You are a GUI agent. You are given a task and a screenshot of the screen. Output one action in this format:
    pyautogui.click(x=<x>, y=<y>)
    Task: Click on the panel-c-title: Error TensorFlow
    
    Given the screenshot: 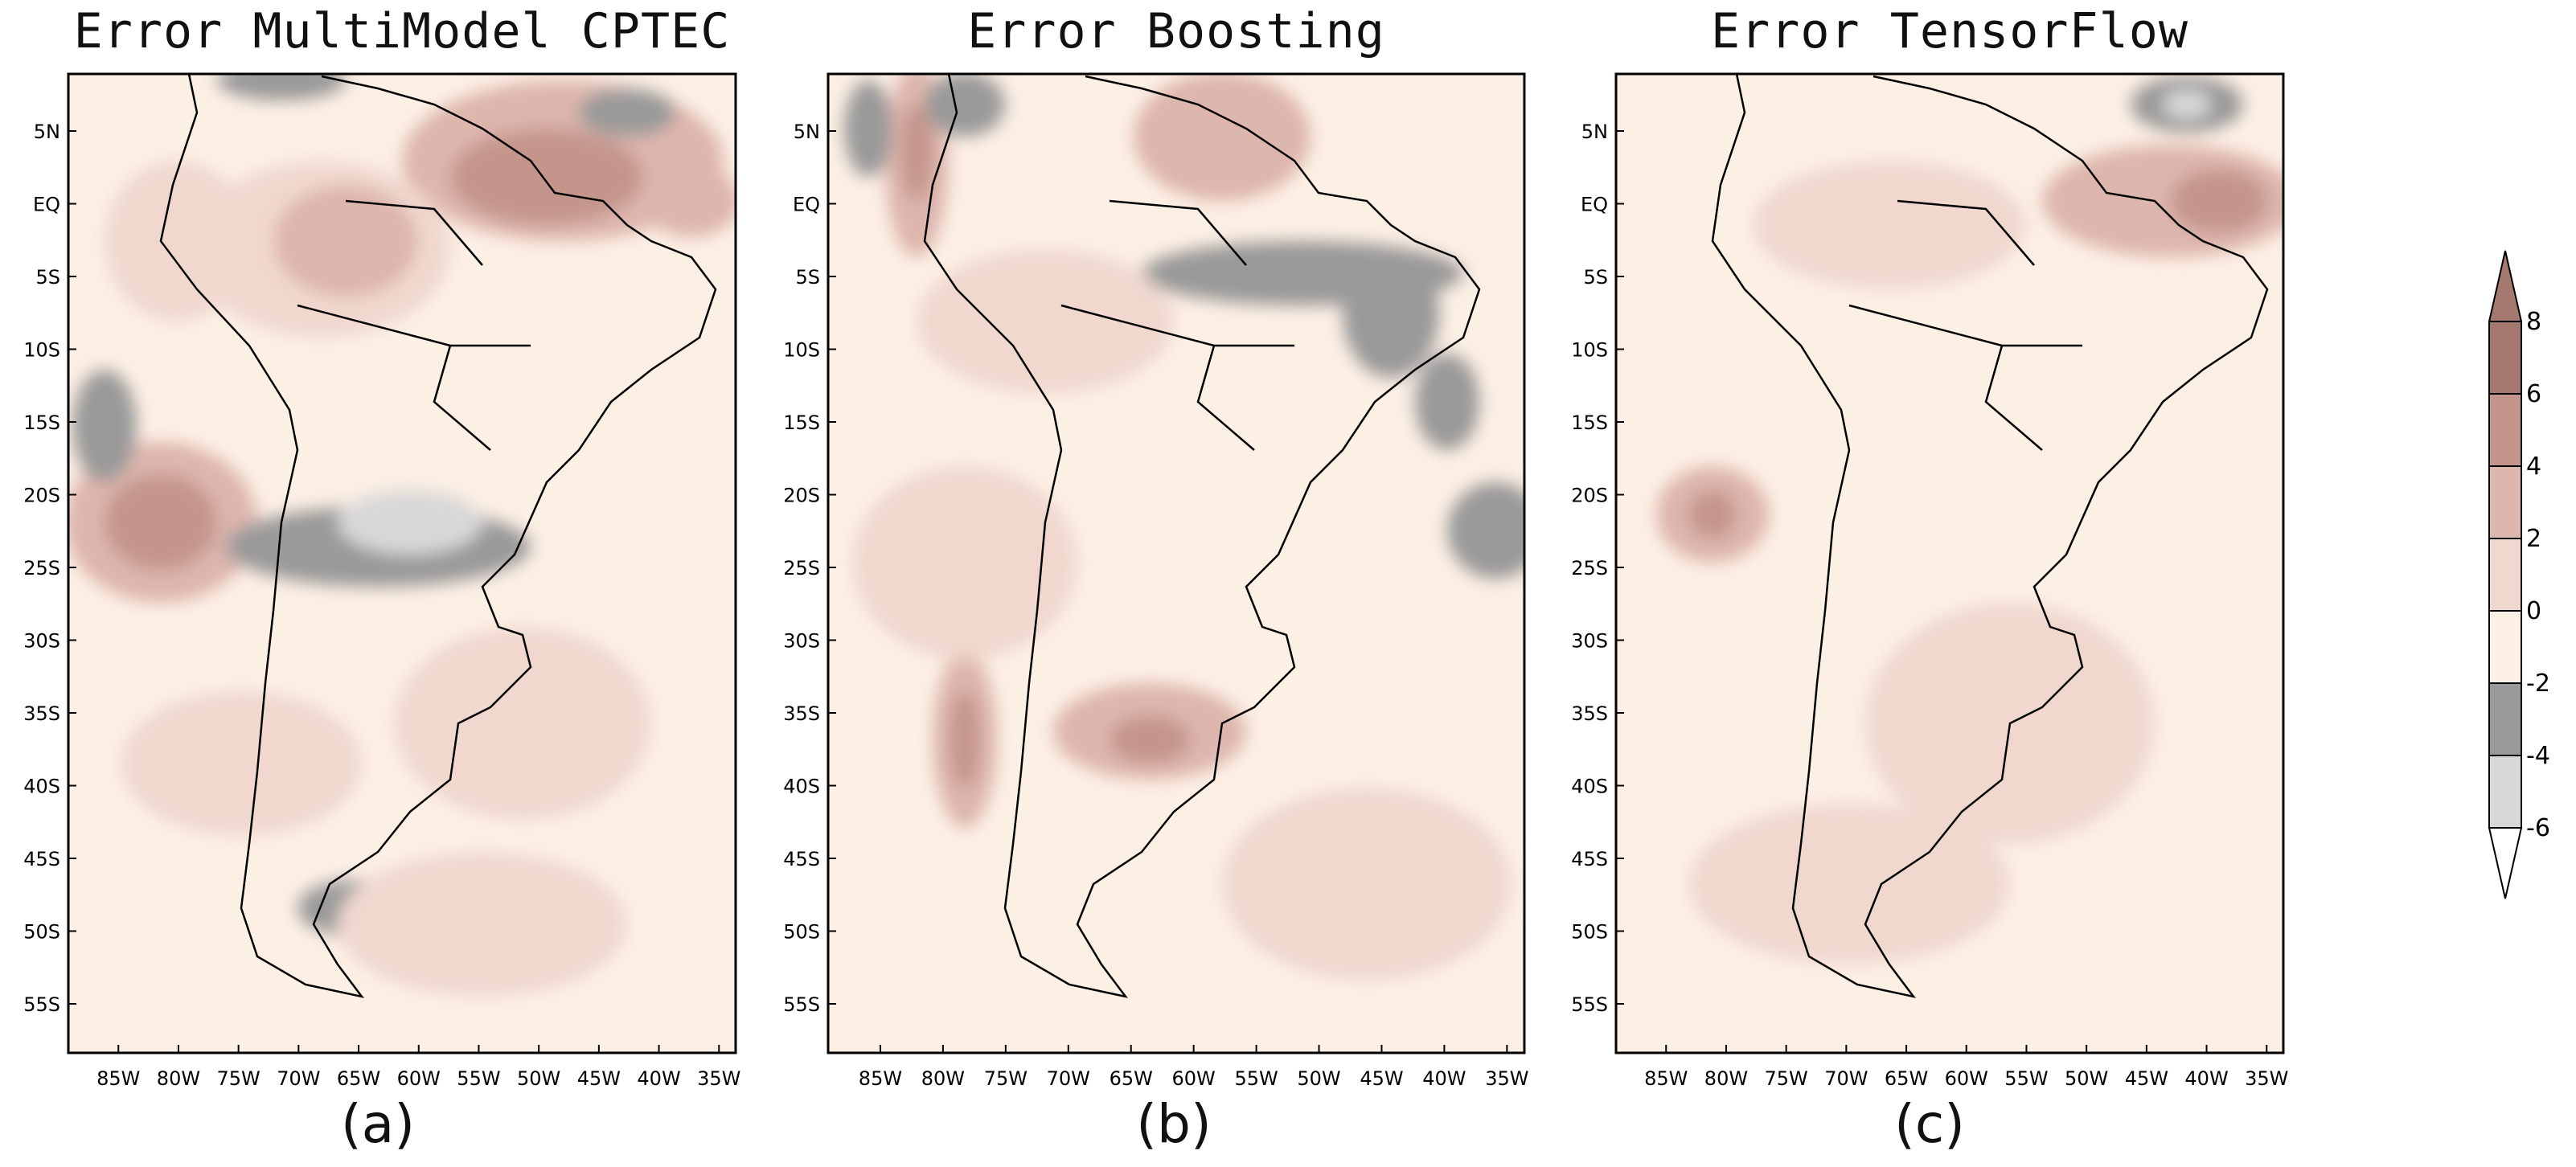 What is the action you would take?
    pyautogui.click(x=1950, y=31)
    